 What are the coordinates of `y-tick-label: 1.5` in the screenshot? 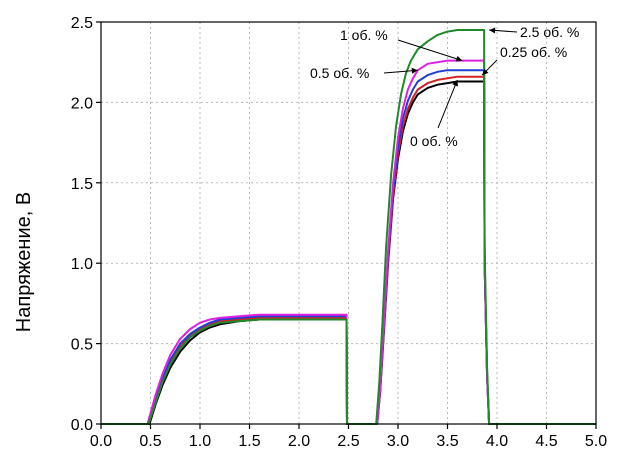 It's located at (82, 184).